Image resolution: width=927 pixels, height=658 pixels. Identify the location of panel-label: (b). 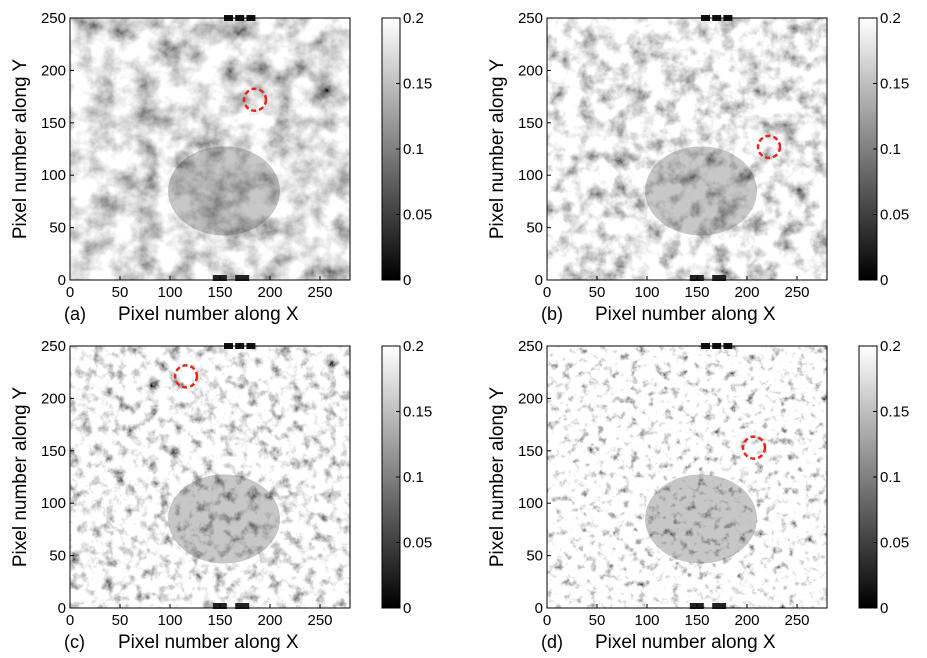
(552, 314).